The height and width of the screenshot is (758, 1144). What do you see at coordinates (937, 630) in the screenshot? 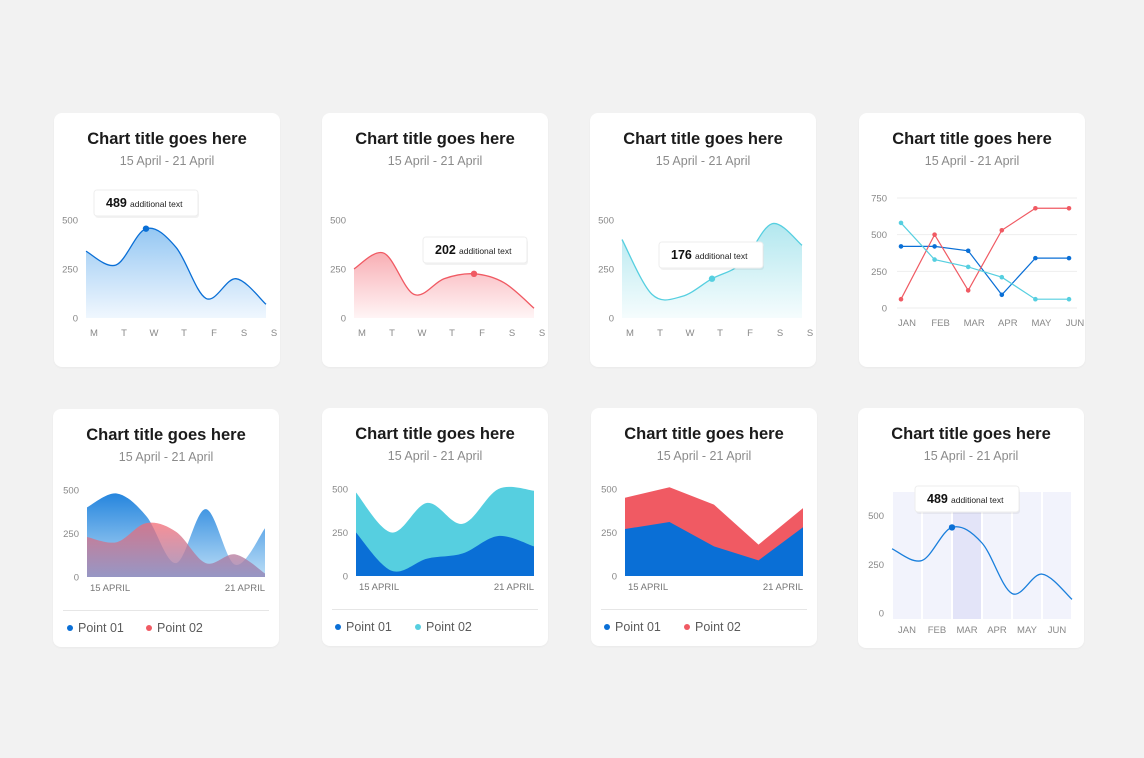
I see `x-tick-label: FEB` at bounding box center [937, 630].